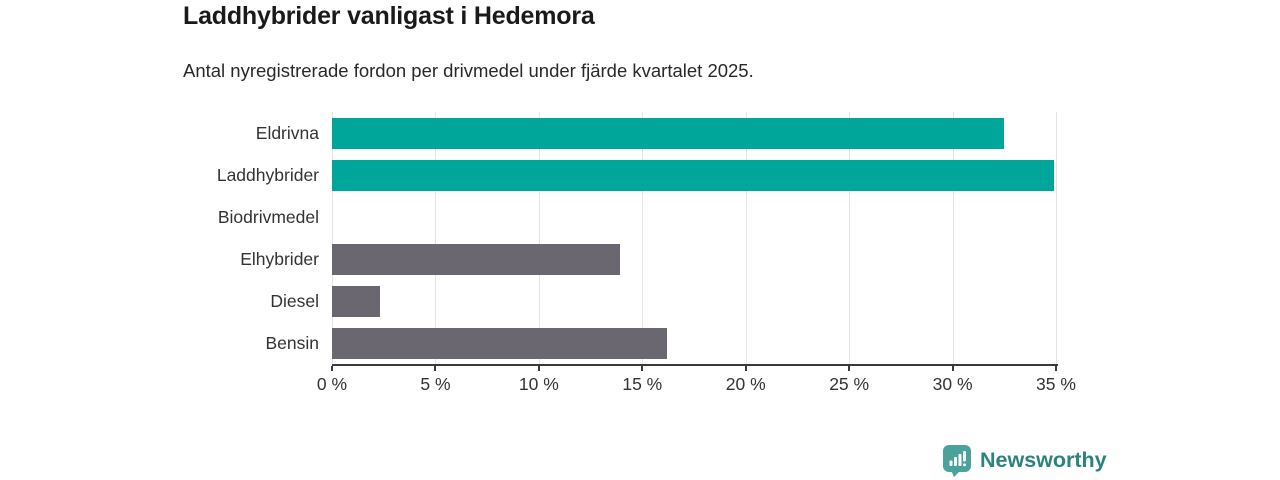  What do you see at coordinates (435, 384) in the screenshot?
I see `axis-tick-label: 5 %` at bounding box center [435, 384].